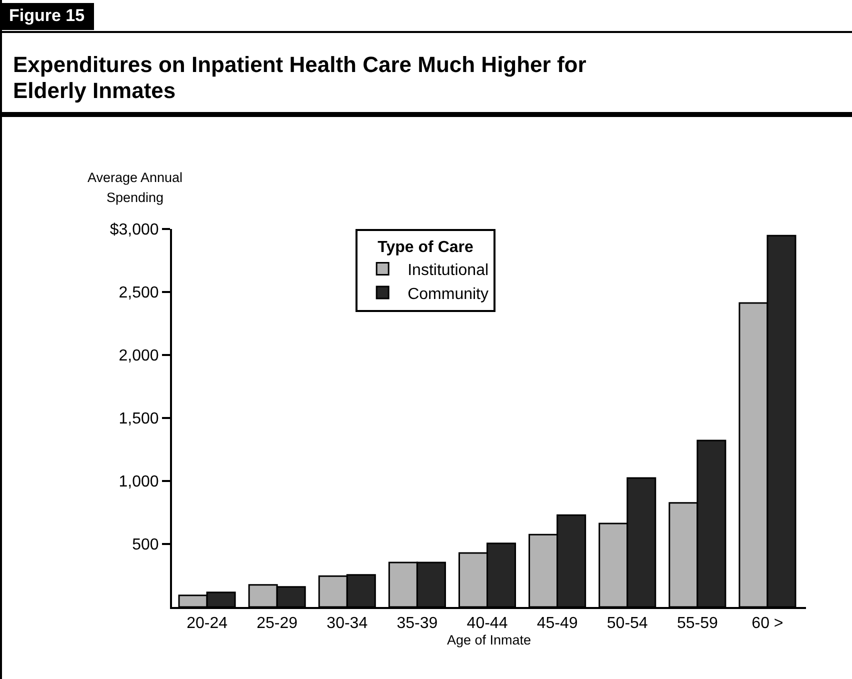 This screenshot has width=852, height=679. Describe the element at coordinates (135, 188) in the screenshot. I see `y-axis-title: Average Annual Spending` at that location.